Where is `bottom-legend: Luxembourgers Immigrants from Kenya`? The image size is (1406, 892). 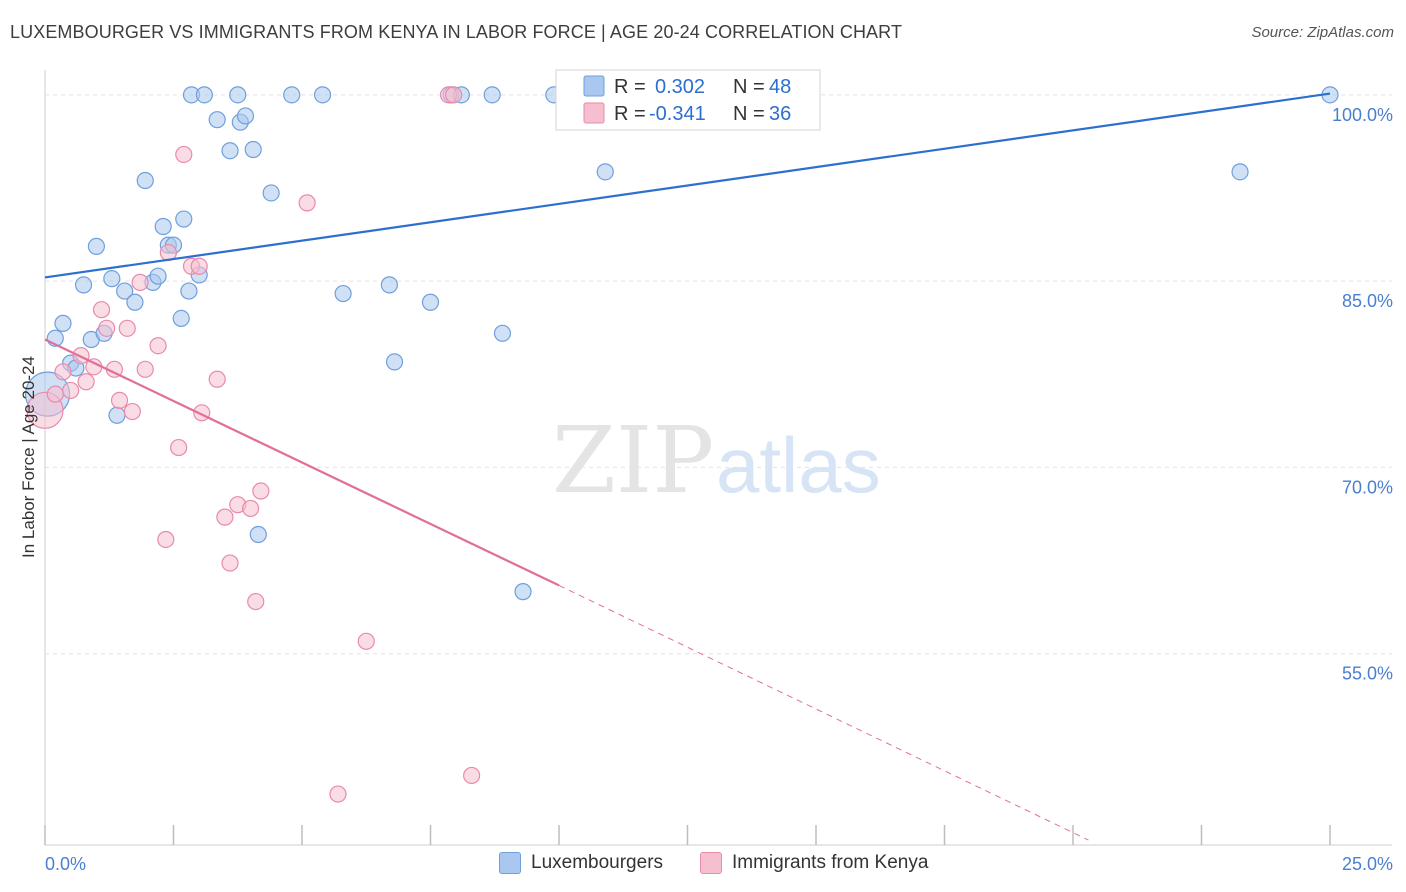 bottom-legend: Luxembourgers Immigrants from Kenya is located at coordinates (703, 865).